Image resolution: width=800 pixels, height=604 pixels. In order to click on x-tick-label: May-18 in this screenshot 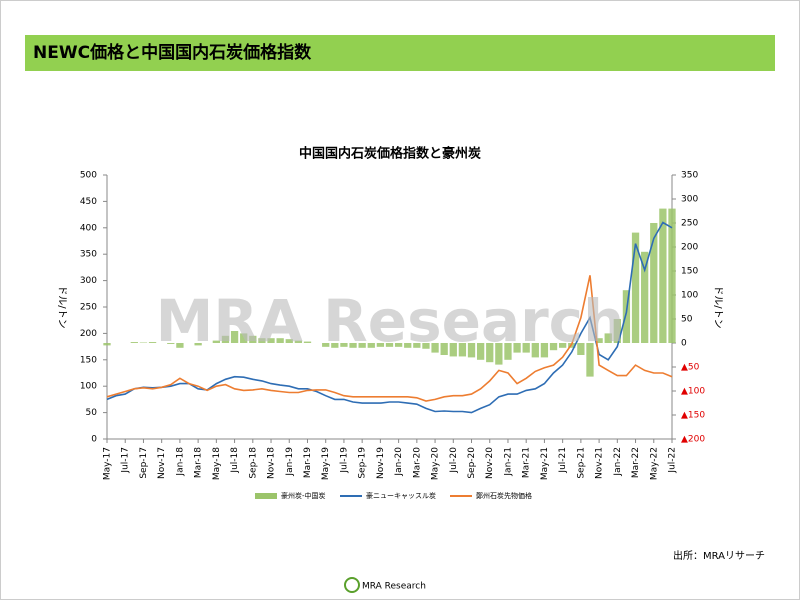, I will do `click(217, 463)`.